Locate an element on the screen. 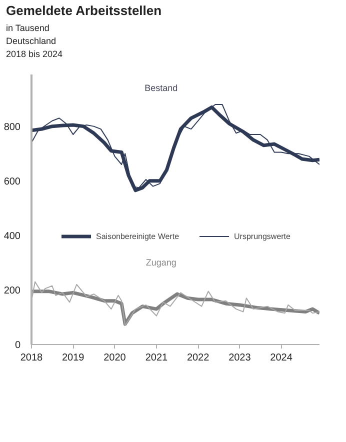 This screenshot has height=442, width=346. chart-subtitle: in Tausend Deutschland 2018 bis 2024 is located at coordinates (34, 41).